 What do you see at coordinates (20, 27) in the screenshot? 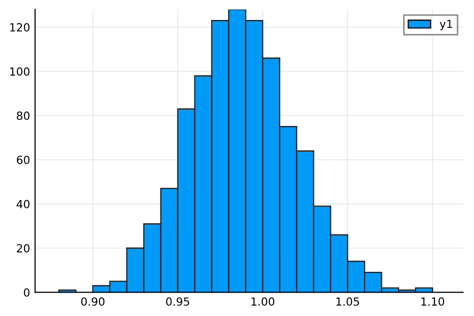
I see `y-tick-label: 120` at bounding box center [20, 27].